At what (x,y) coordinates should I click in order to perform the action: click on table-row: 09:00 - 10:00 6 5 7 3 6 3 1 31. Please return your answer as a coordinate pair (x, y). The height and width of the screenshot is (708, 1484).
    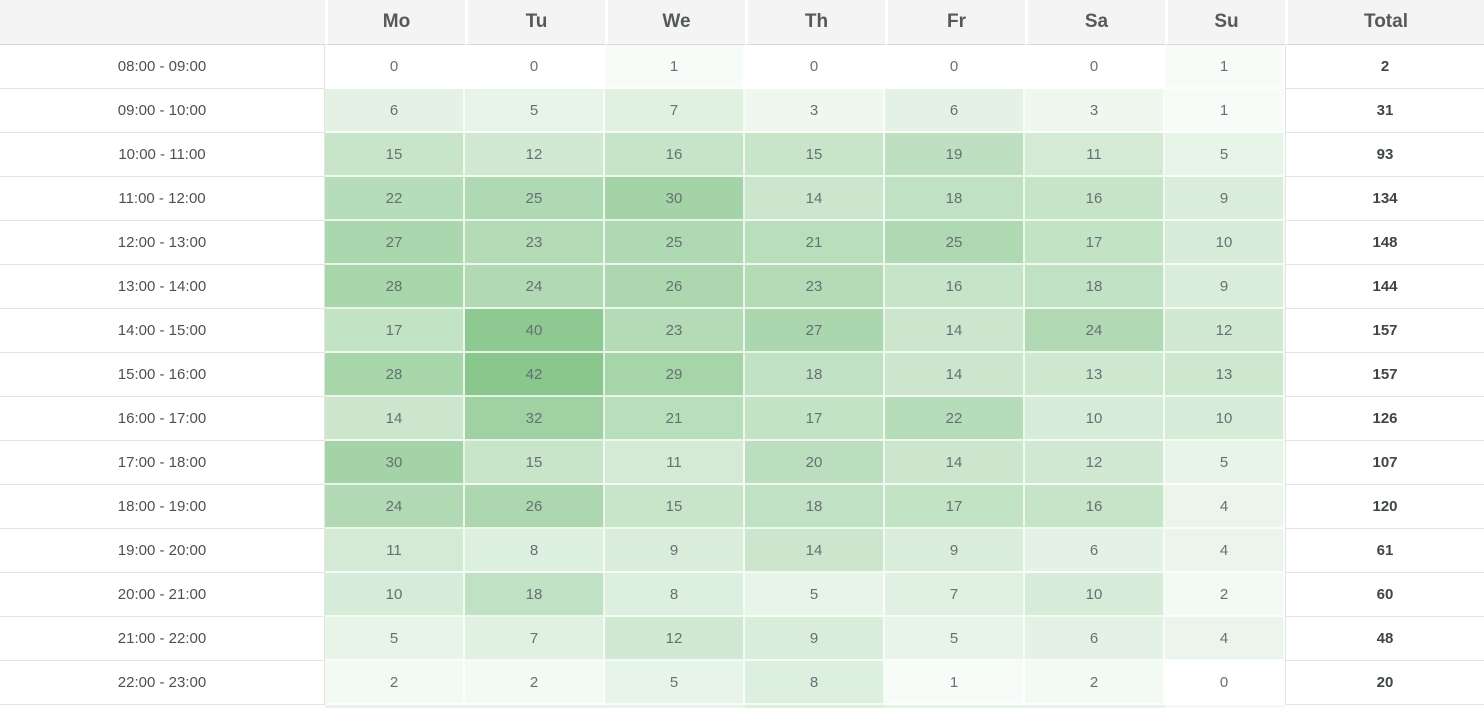
    Looking at the image, I should click on (742, 111).